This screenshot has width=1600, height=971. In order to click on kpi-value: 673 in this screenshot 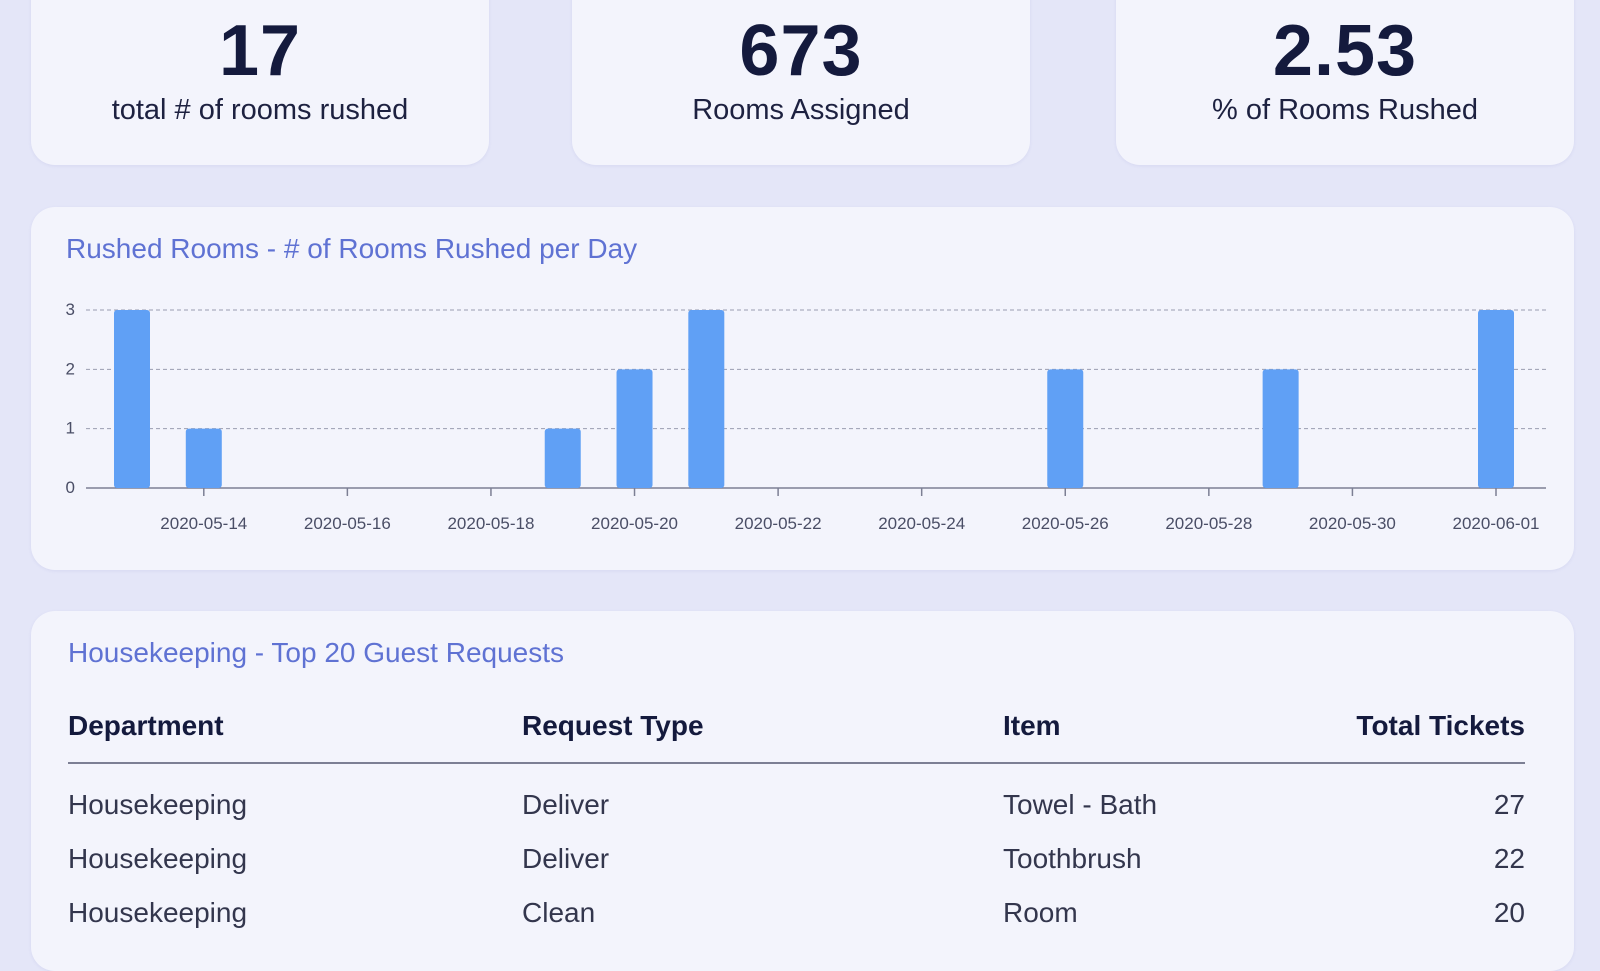, I will do `click(801, 51)`.